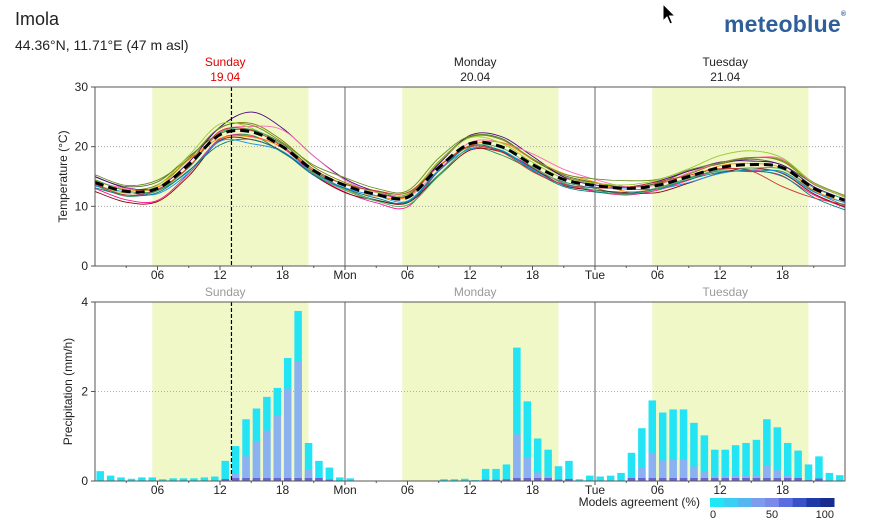 The image size is (885, 526). I want to click on legend-tick-label: 50, so click(772, 515).